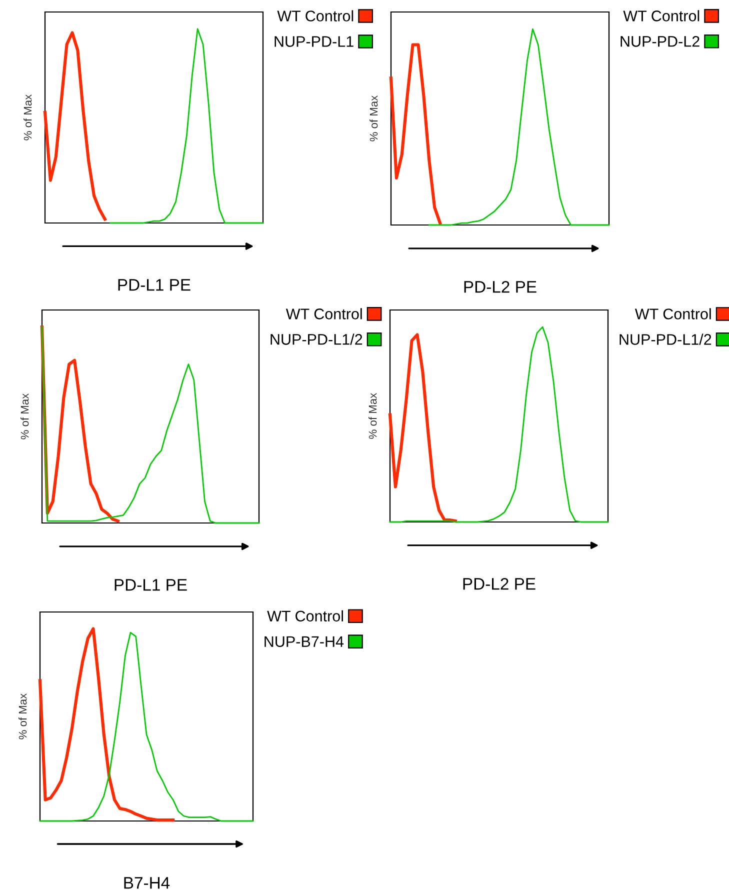 The width and height of the screenshot is (729, 890). I want to click on legend-label: NUP-B7-H4, so click(304, 641).